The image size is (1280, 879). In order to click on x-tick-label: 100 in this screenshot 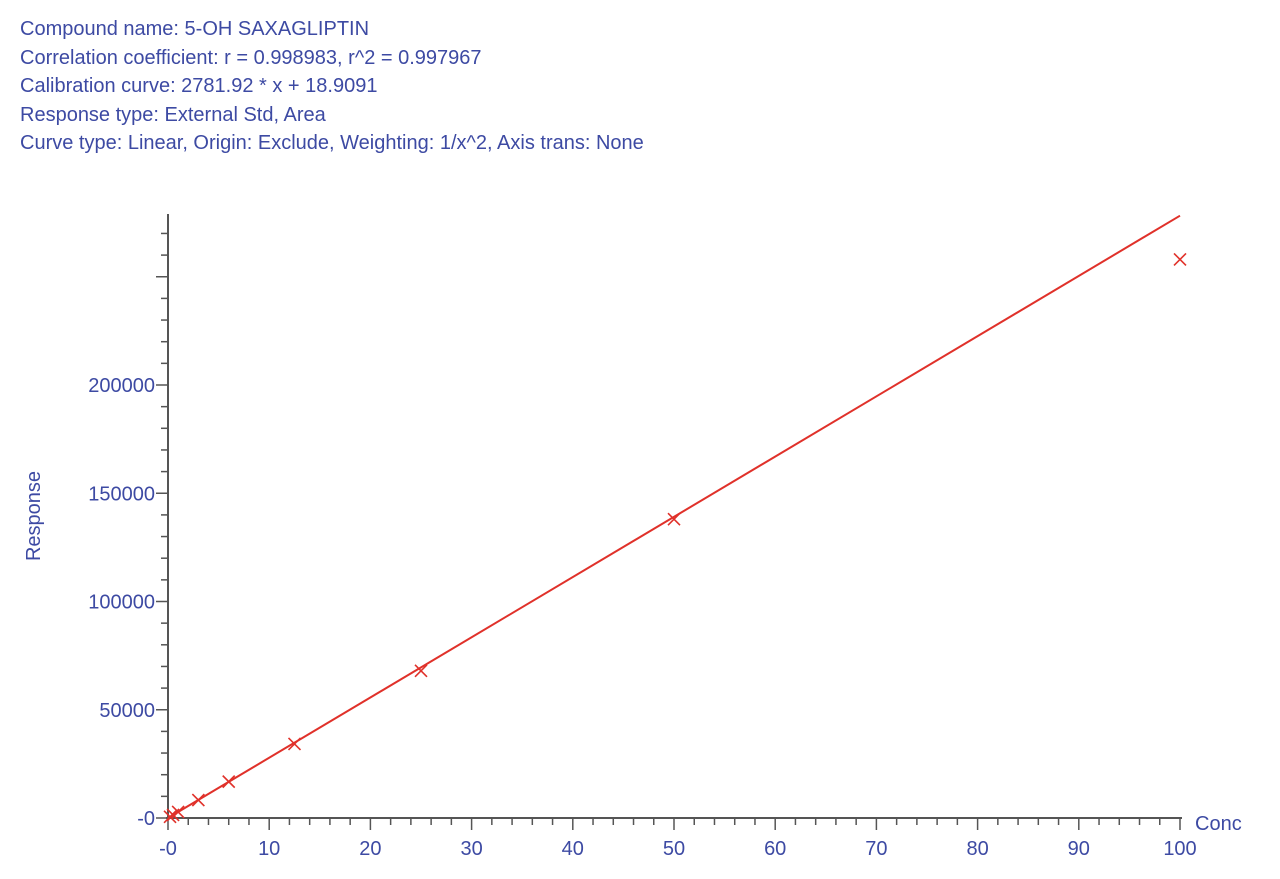, I will do `click(1179, 849)`.